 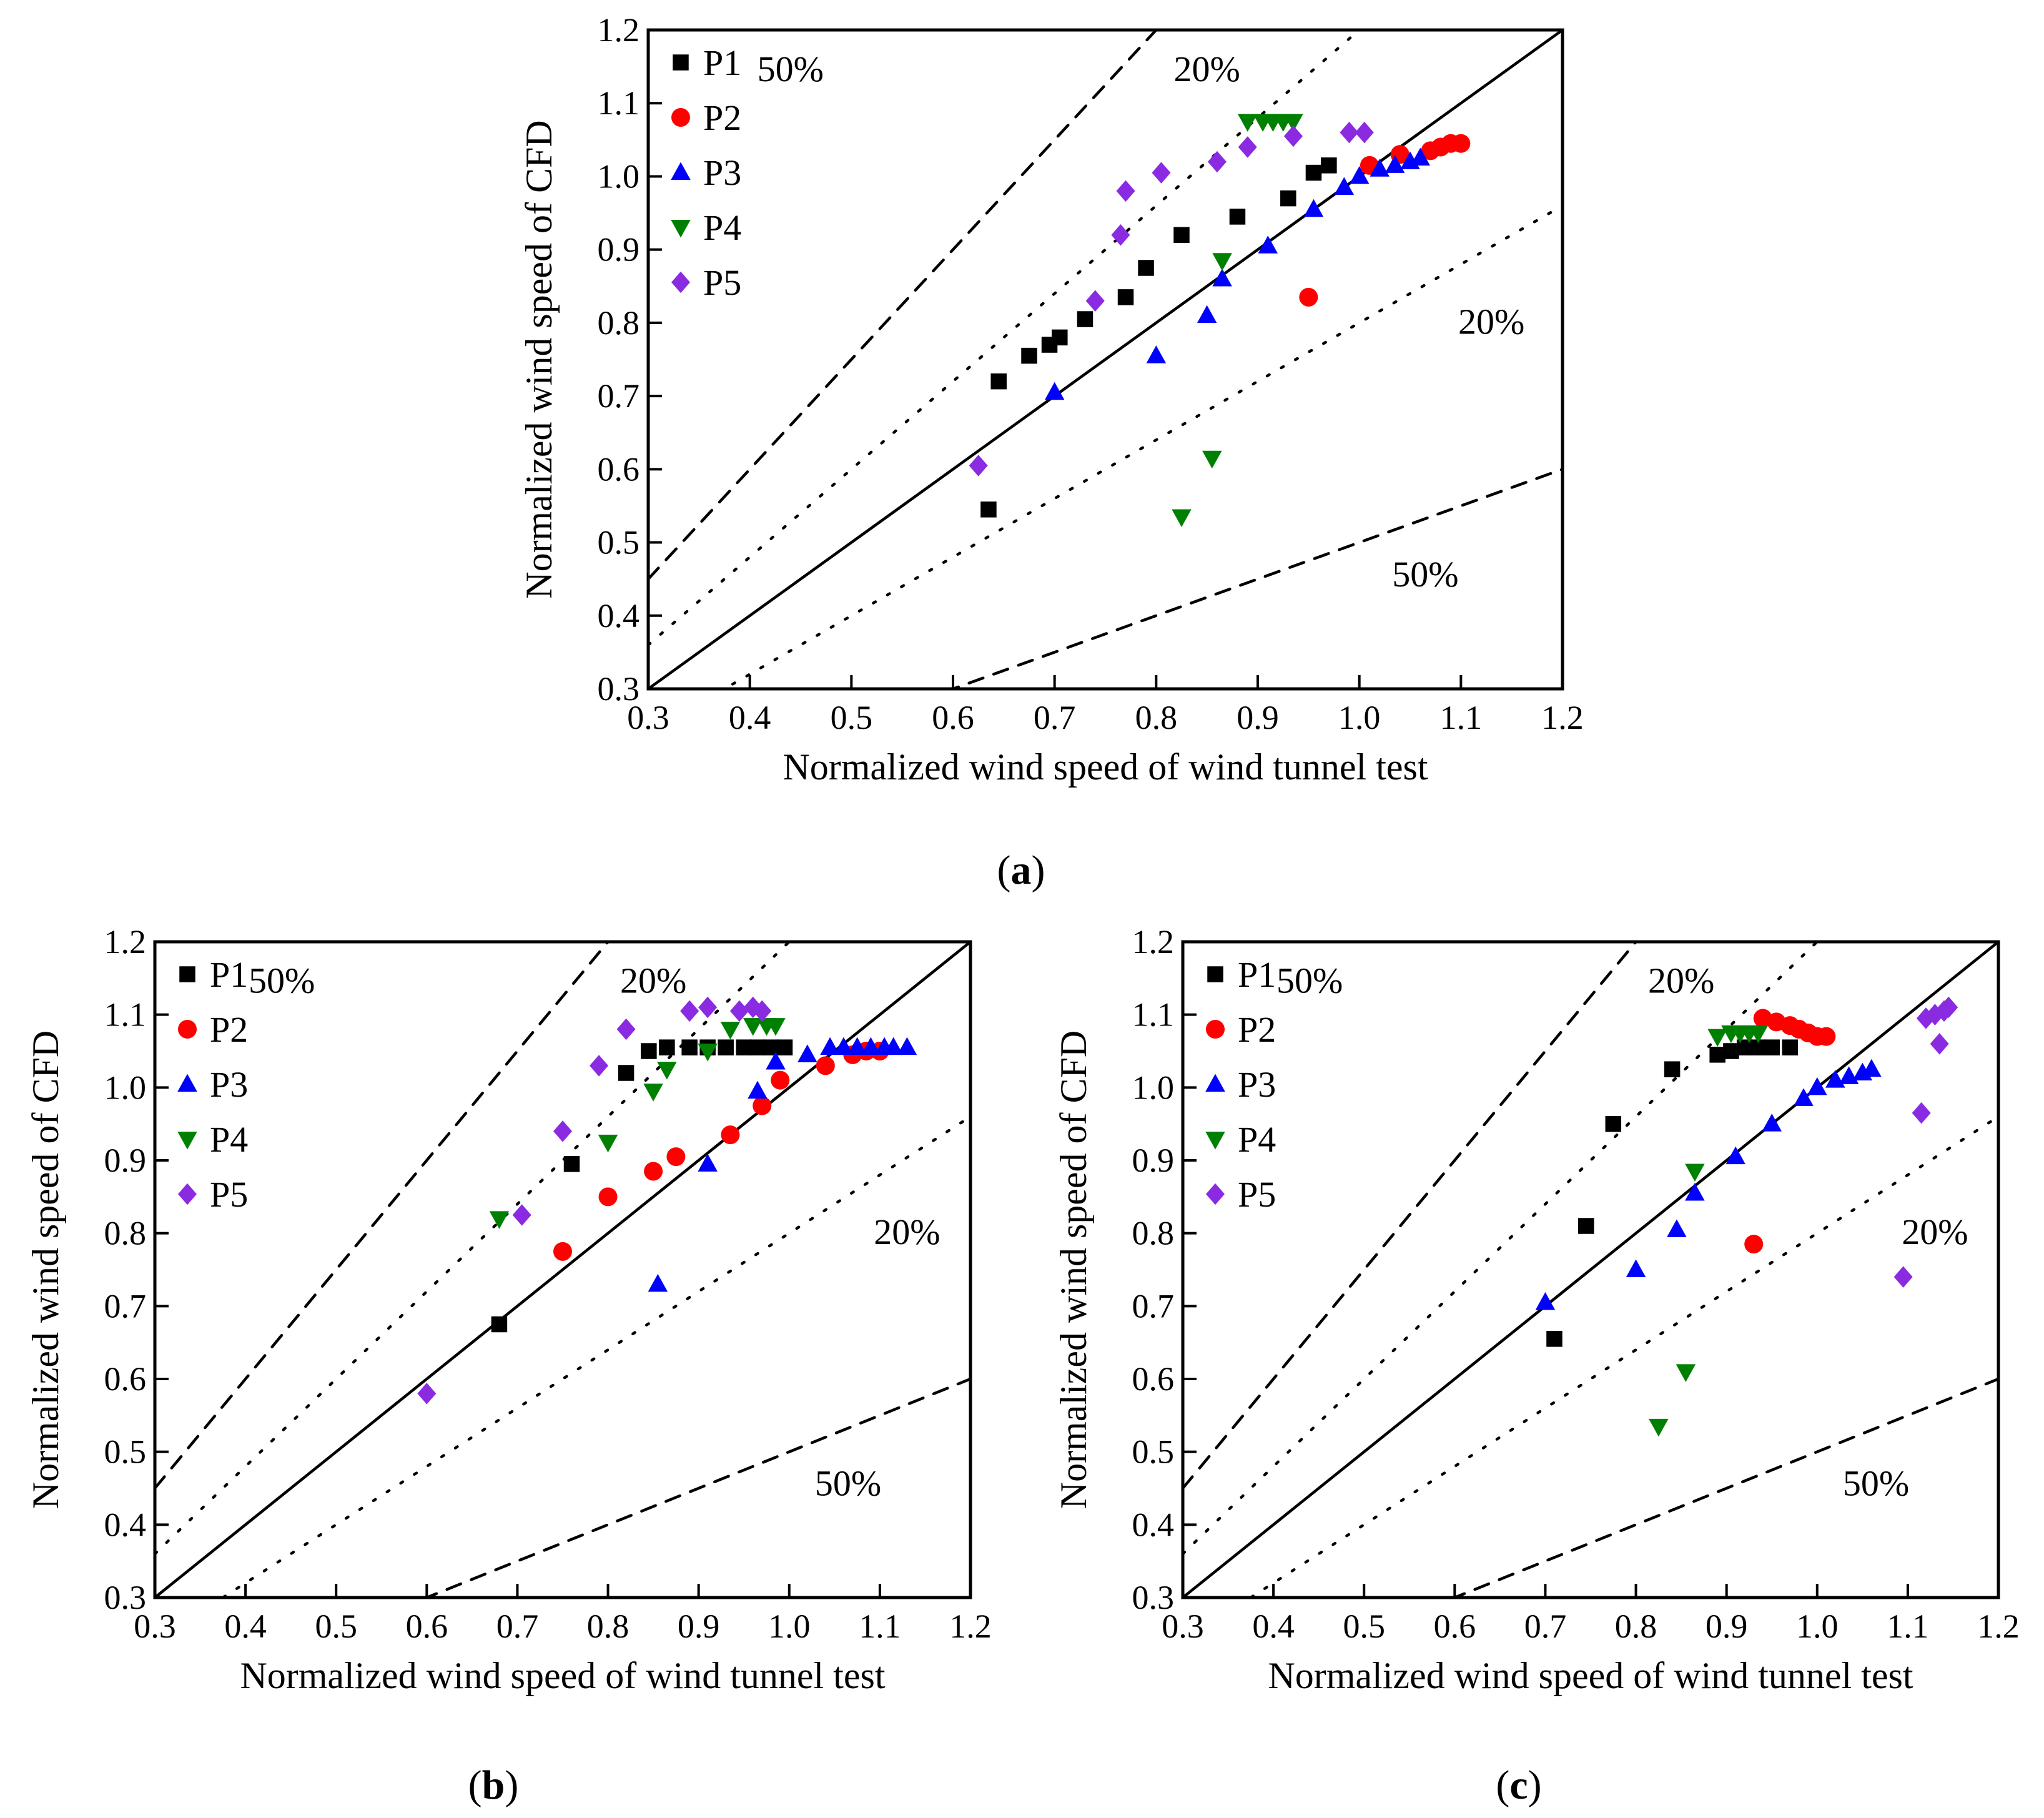 What do you see at coordinates (125, 1379) in the screenshot?
I see `y-tick-label: 0.6` at bounding box center [125, 1379].